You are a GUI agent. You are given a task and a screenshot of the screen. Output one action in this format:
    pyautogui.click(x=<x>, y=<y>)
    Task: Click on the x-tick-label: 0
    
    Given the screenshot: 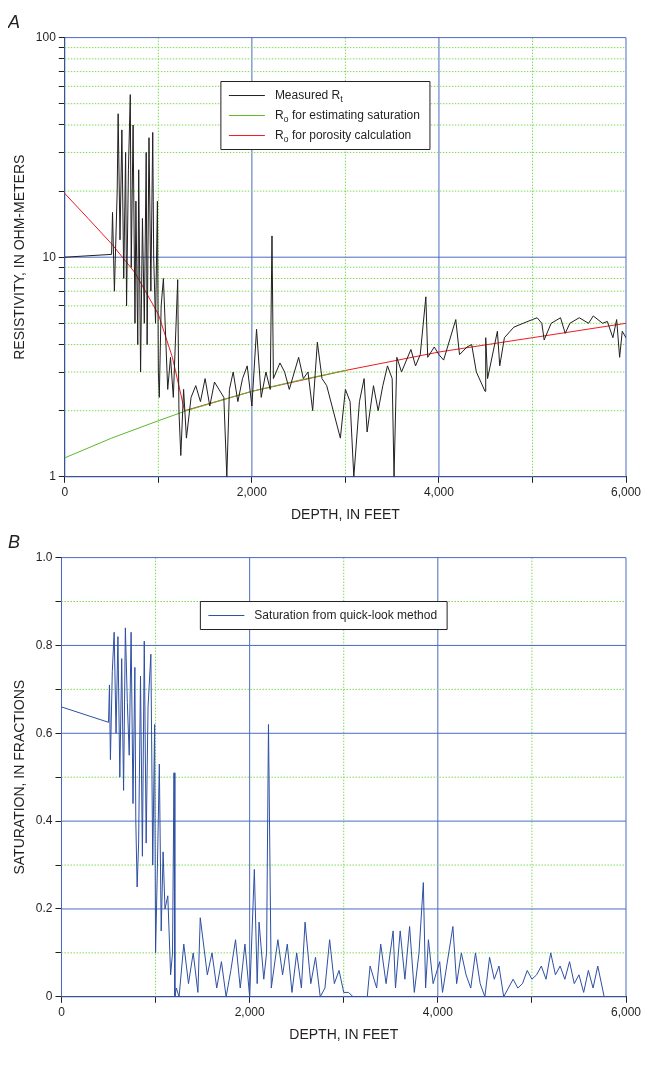 What is the action you would take?
    pyautogui.click(x=65, y=492)
    